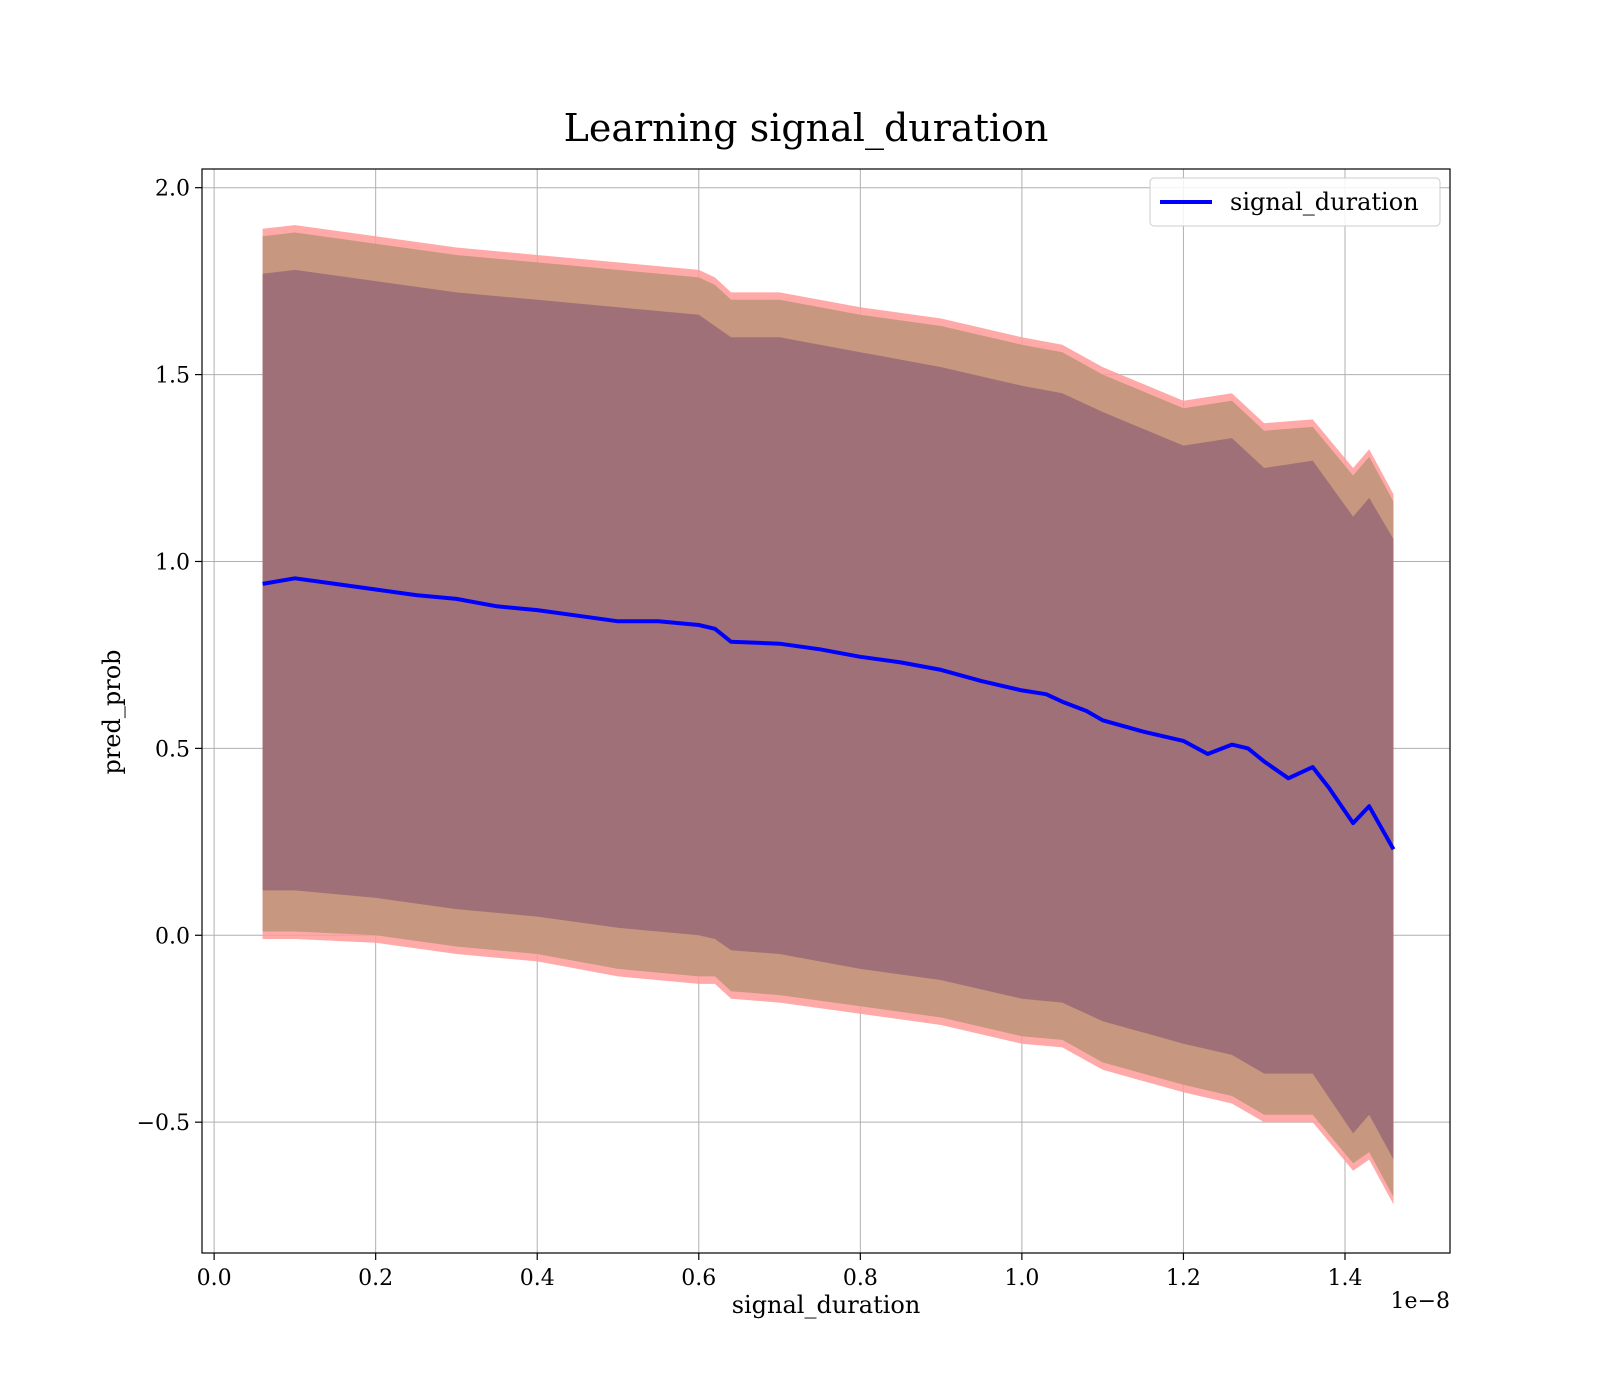 Image resolution: width=1600 pixels, height=1400 pixels. What do you see at coordinates (826, 1305) in the screenshot?
I see `x-axis-label: signal_duration` at bounding box center [826, 1305].